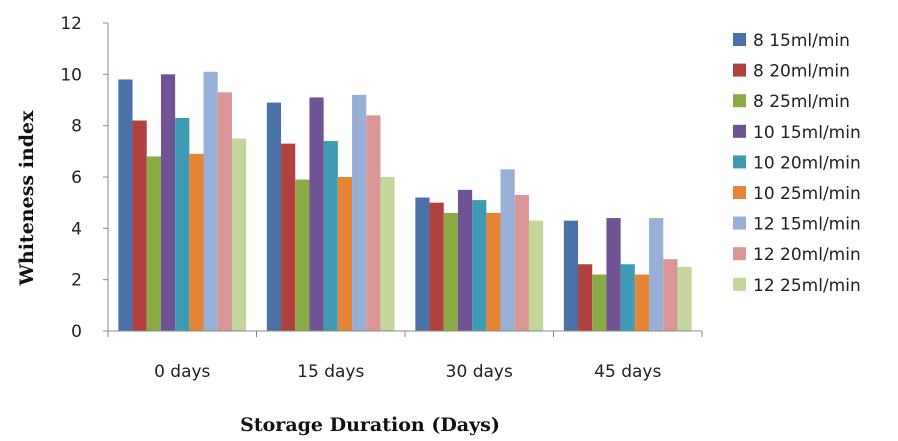  Describe the element at coordinates (801, 41) in the screenshot. I see `legend-entry-label: 8 15ml/min` at that location.